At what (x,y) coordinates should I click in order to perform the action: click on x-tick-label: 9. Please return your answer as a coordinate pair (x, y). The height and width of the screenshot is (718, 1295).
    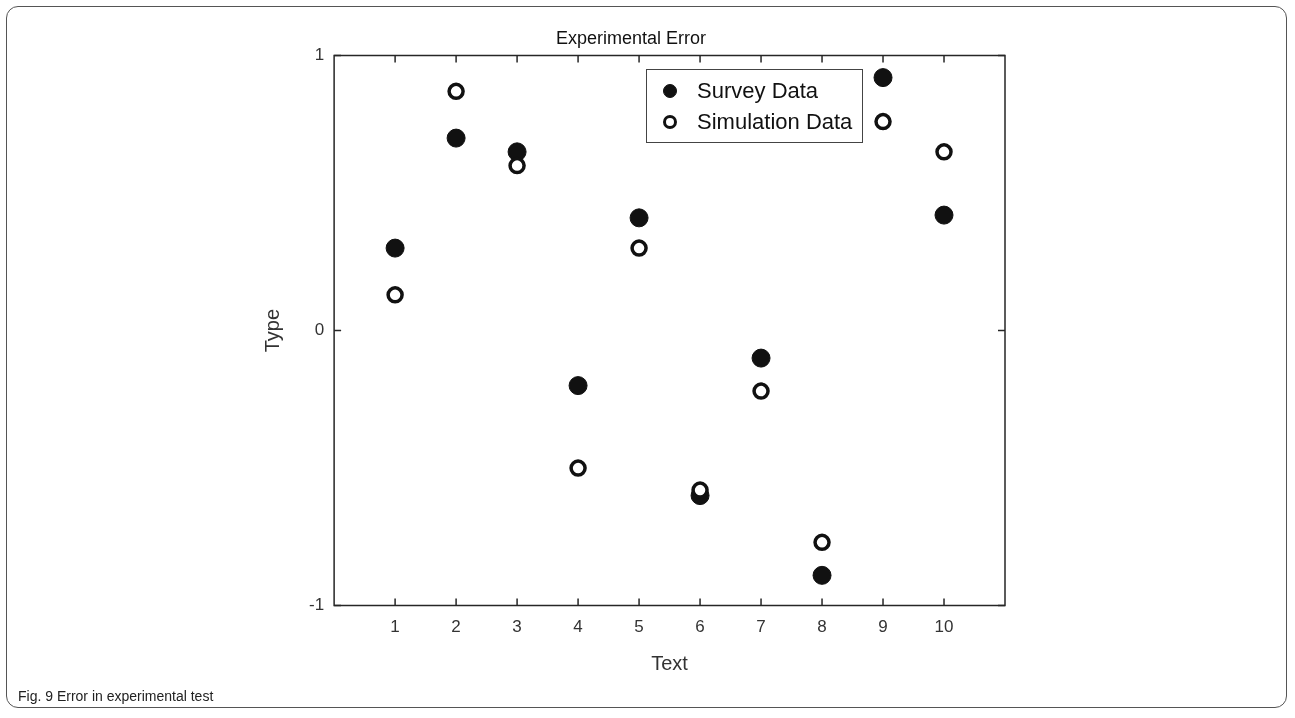
    Looking at the image, I should click on (883, 627).